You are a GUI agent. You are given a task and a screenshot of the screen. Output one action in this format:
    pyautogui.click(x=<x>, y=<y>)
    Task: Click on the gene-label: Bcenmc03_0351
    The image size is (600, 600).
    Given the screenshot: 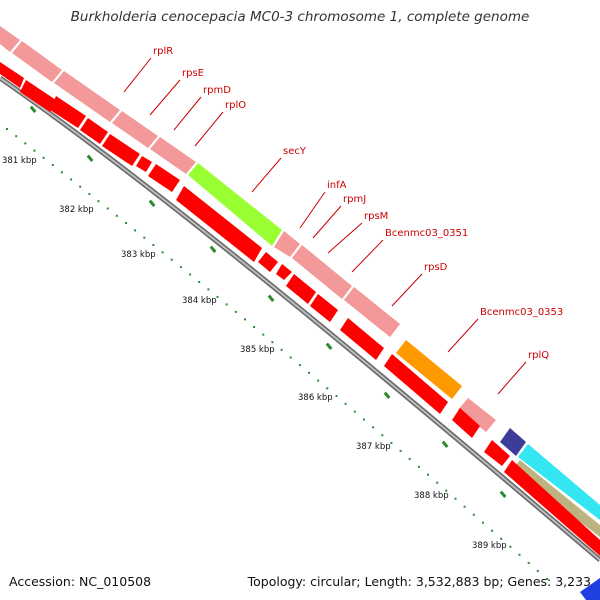 What is the action you would take?
    pyautogui.click(x=426, y=233)
    